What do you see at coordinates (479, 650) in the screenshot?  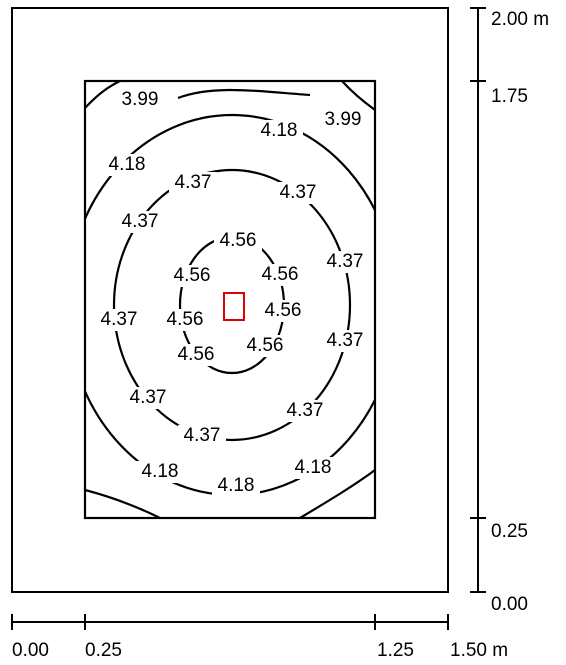 I see `scale-label: 1.50 m` at bounding box center [479, 650].